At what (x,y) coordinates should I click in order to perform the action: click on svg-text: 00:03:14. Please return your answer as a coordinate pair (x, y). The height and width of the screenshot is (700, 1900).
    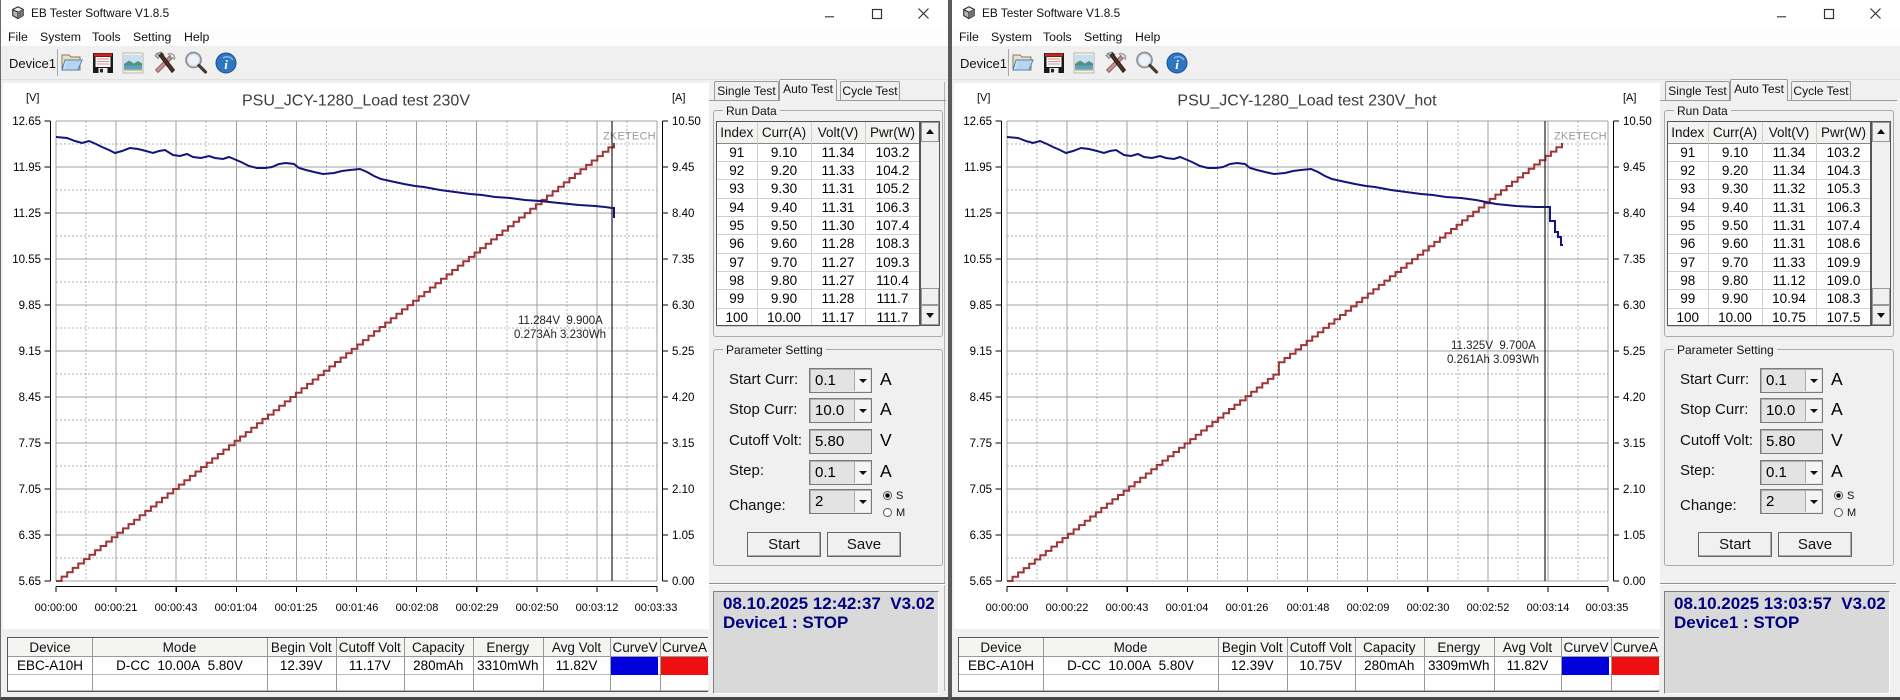
    Looking at the image, I should click on (1548, 608).